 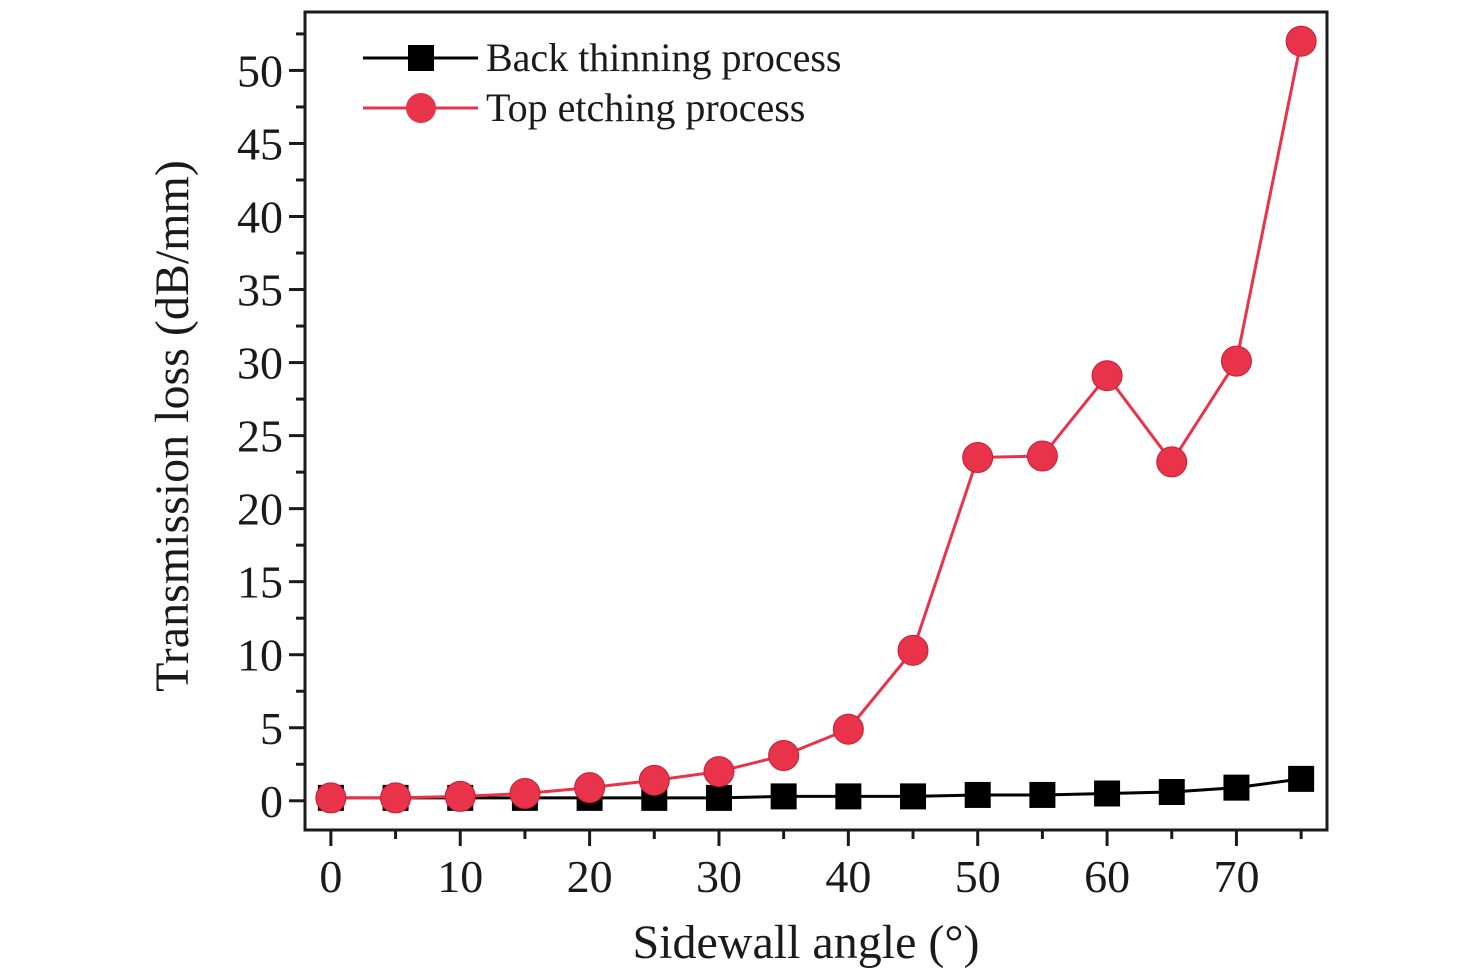 What do you see at coordinates (805, 942) in the screenshot?
I see `x-axis-label: Sidewall angle (°)` at bounding box center [805, 942].